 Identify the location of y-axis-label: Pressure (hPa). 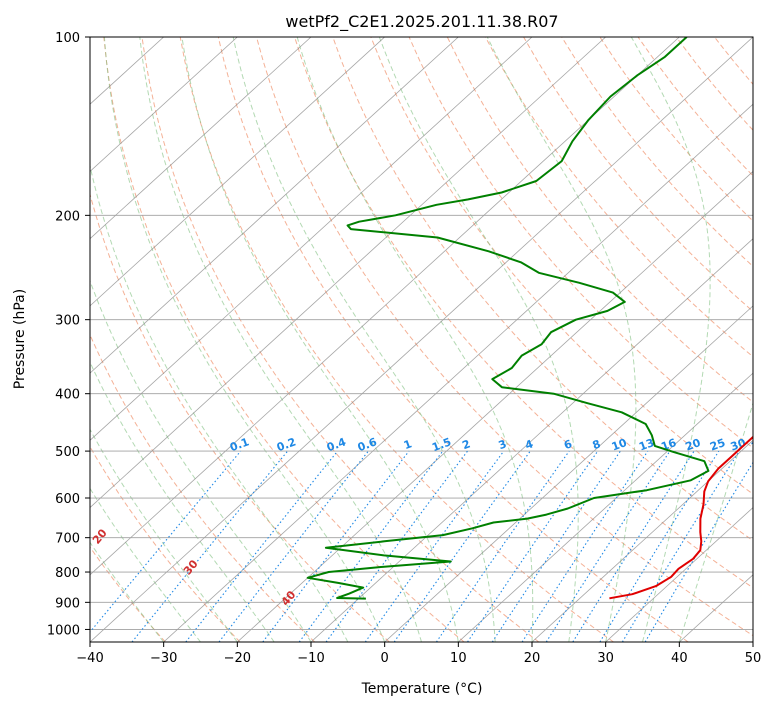
(20, 339).